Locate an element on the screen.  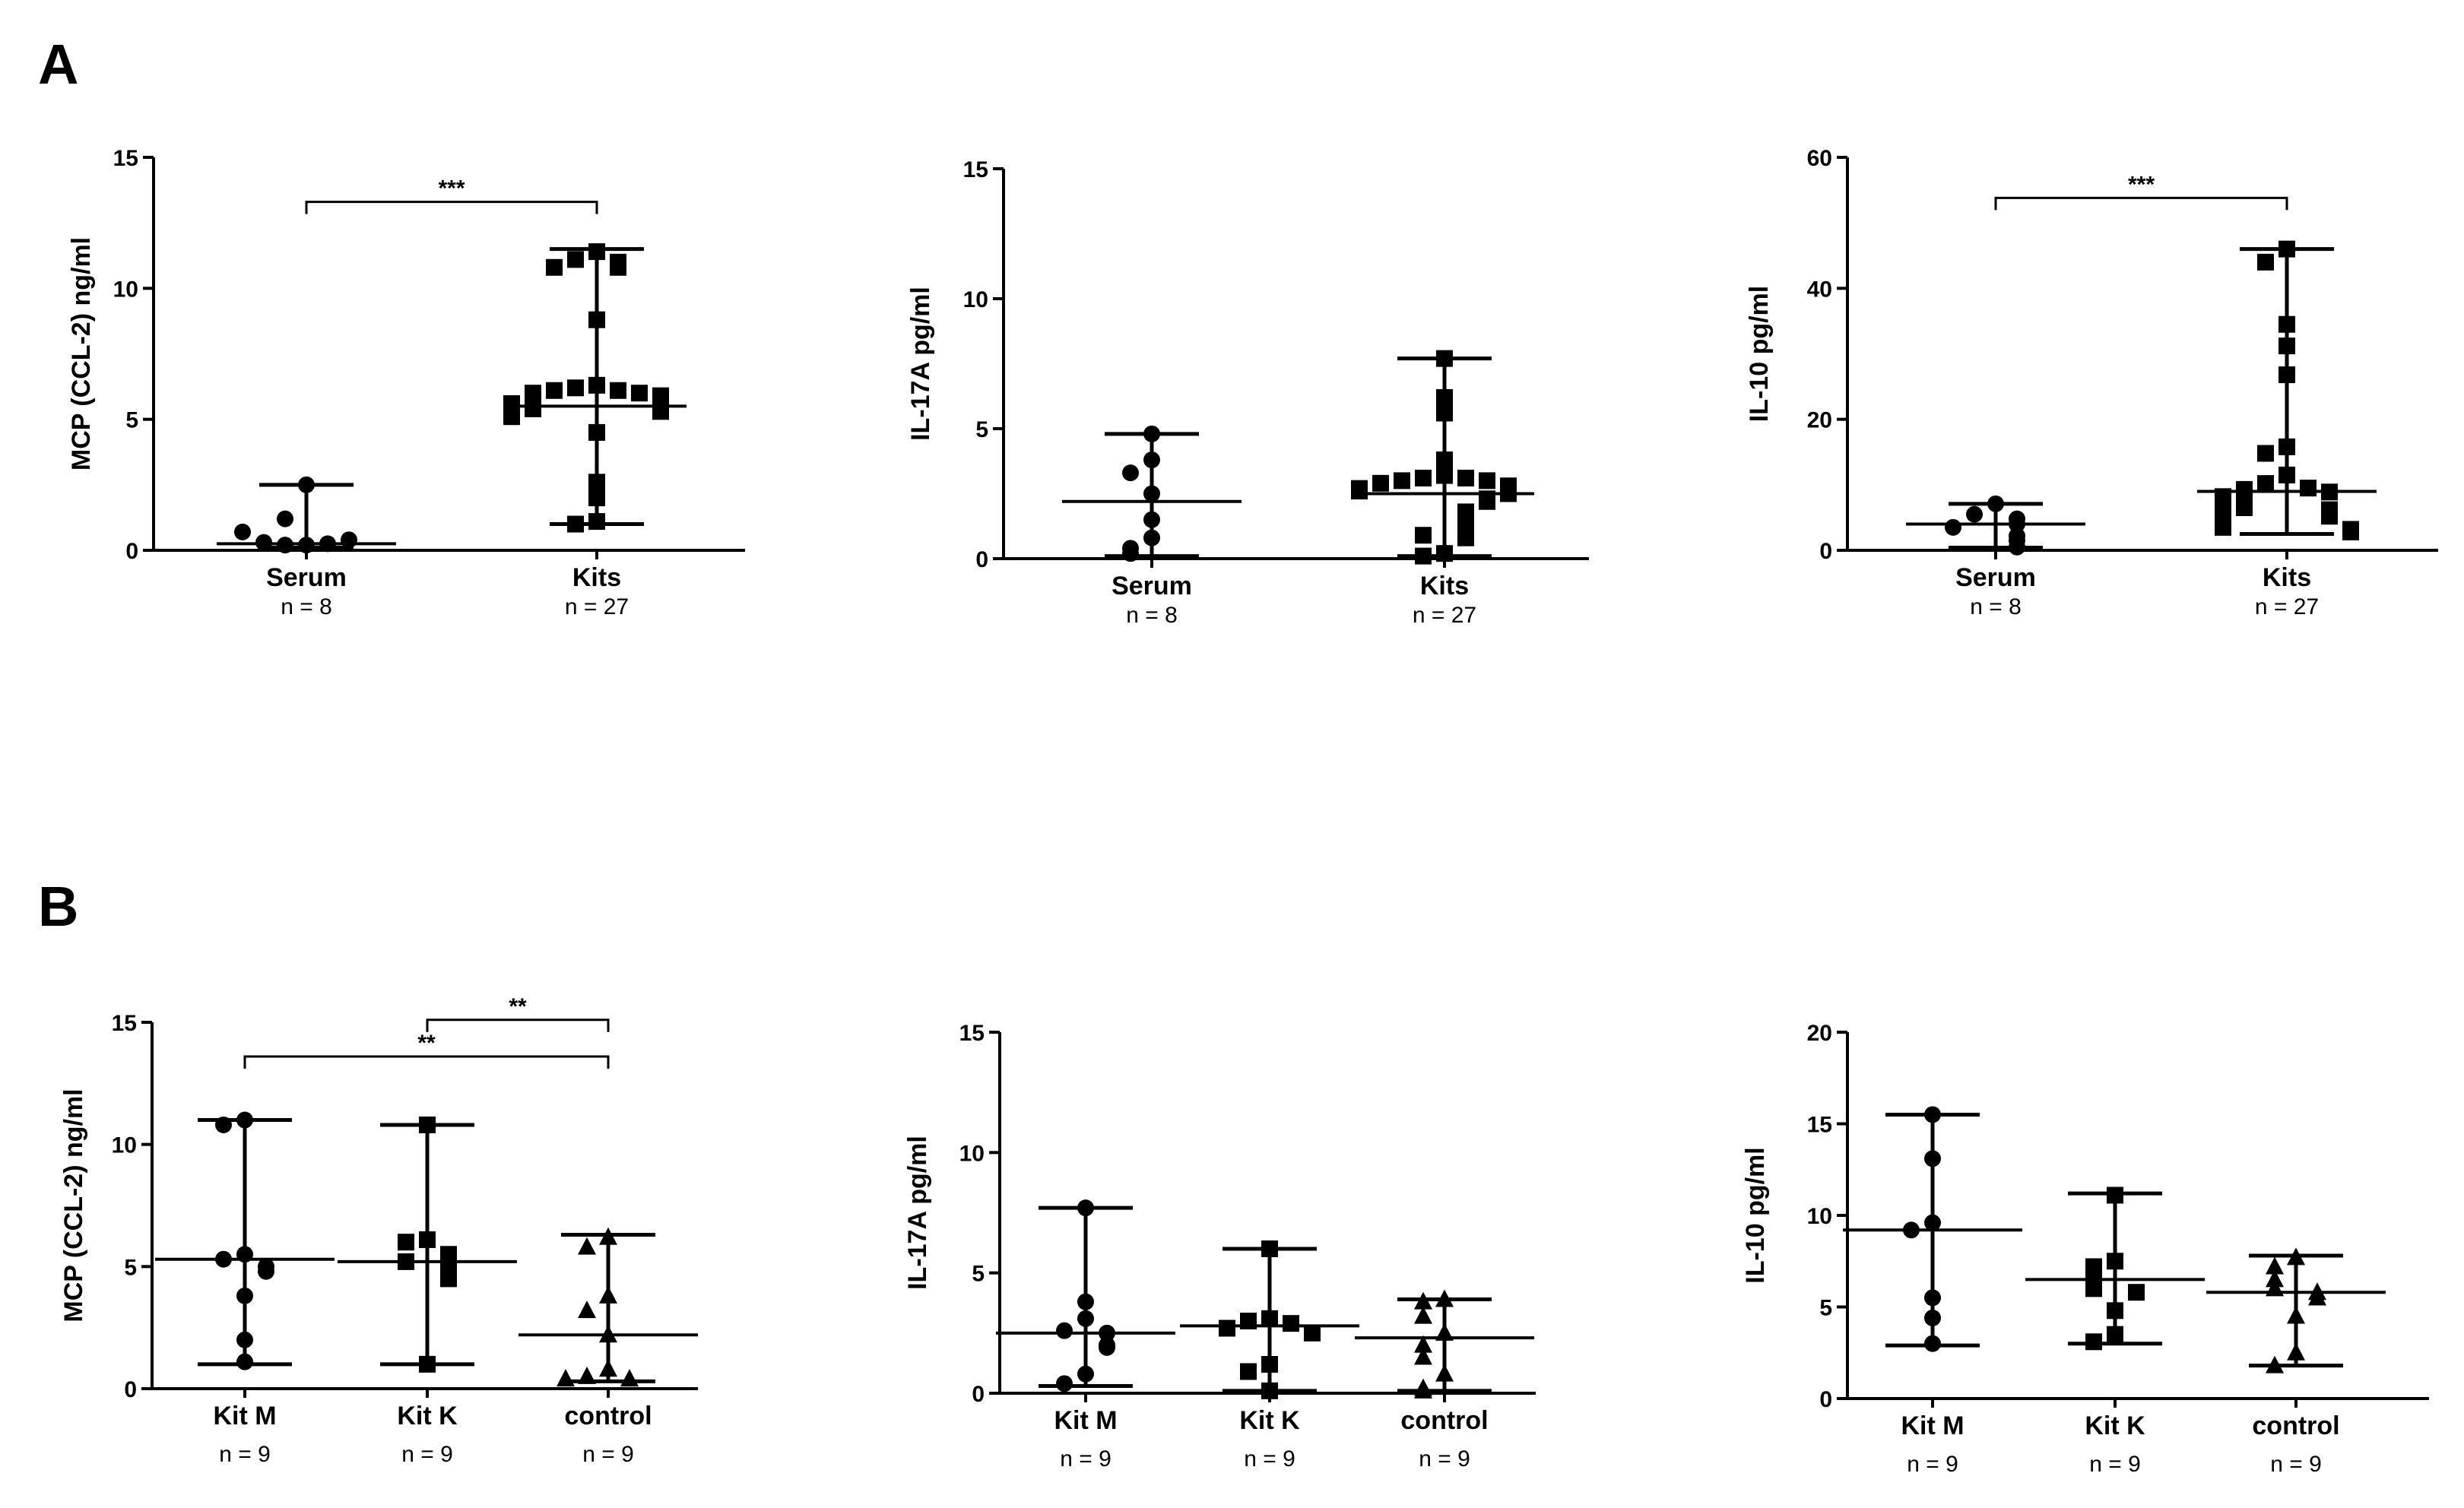
category-label: Kit M is located at coordinates (245, 1416).